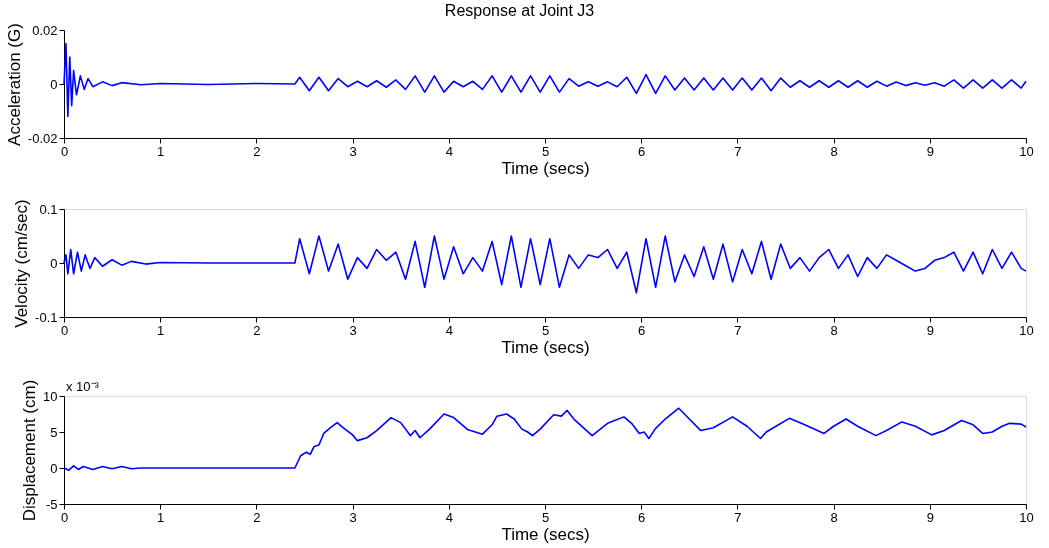  I want to click on y-tick-label: -0.1, so click(46, 317).